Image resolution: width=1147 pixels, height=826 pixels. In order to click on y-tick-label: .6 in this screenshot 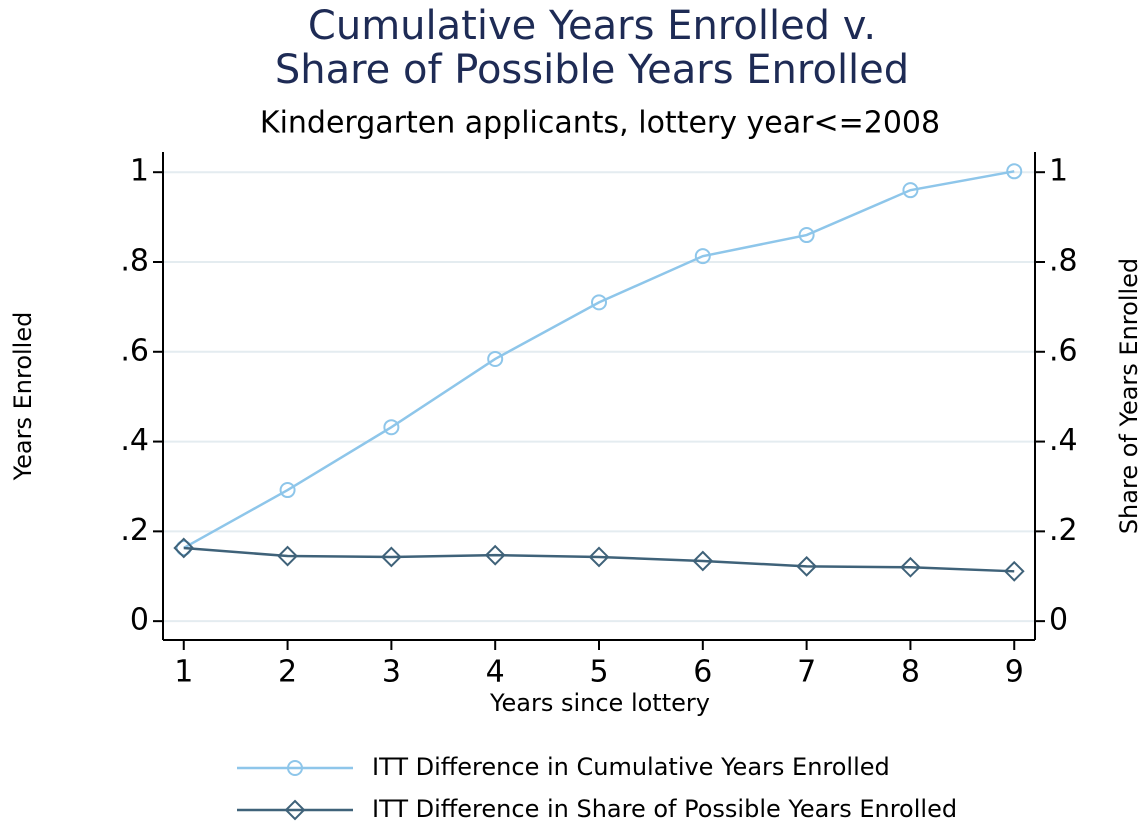, I will do `click(134, 350)`.